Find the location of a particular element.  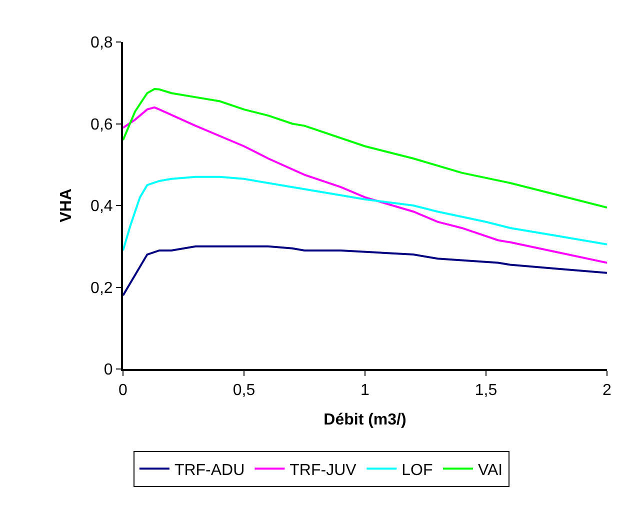

y-tick-label: 0,8 is located at coordinates (101, 43).